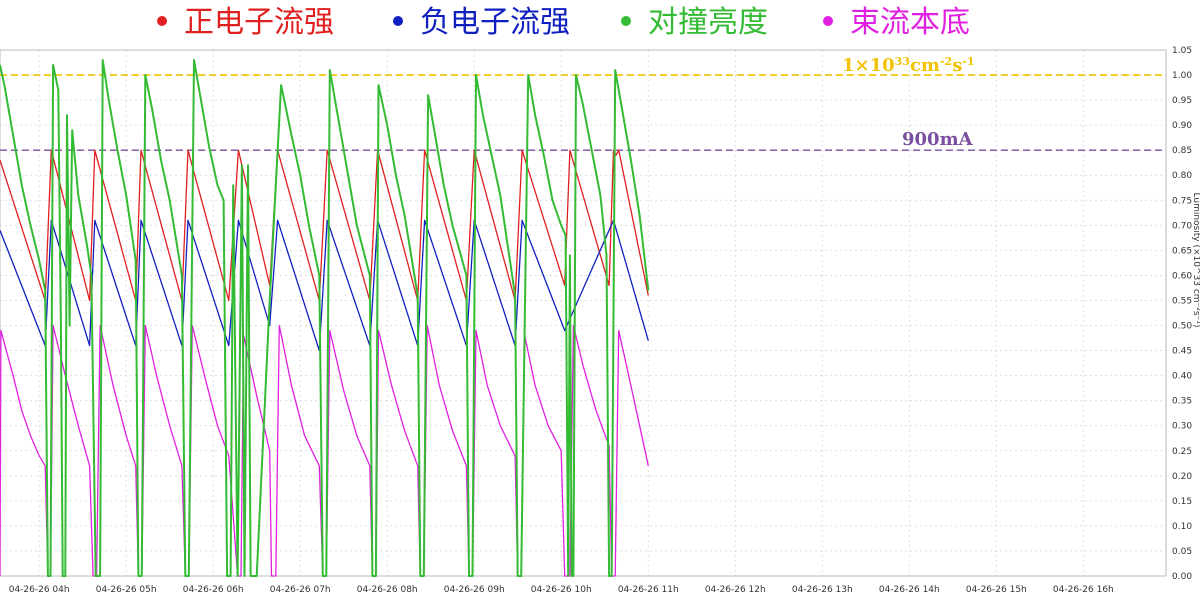  I want to click on y-tick-label: 0.00, so click(1182, 577).